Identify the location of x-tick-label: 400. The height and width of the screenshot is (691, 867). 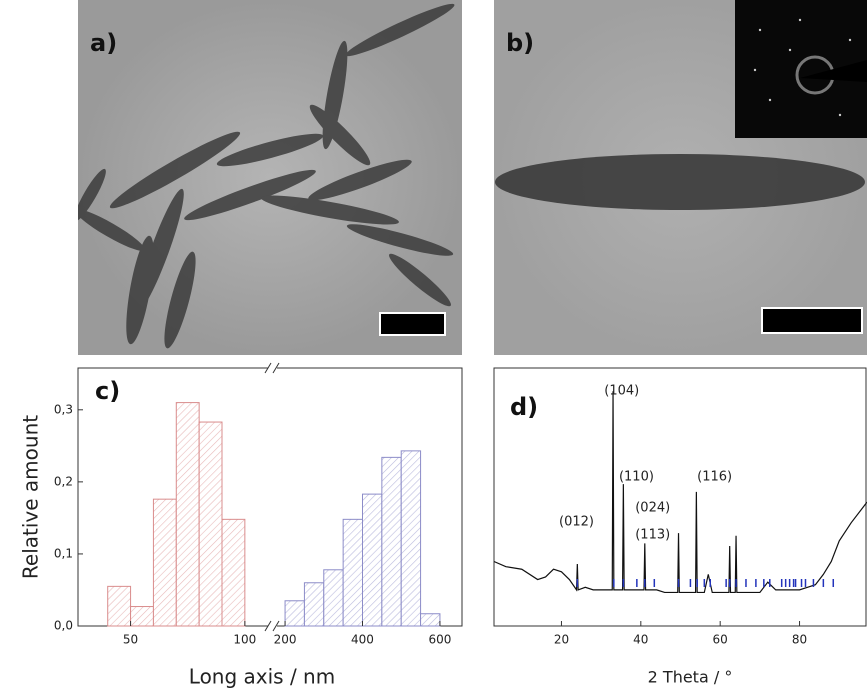
(362, 640).